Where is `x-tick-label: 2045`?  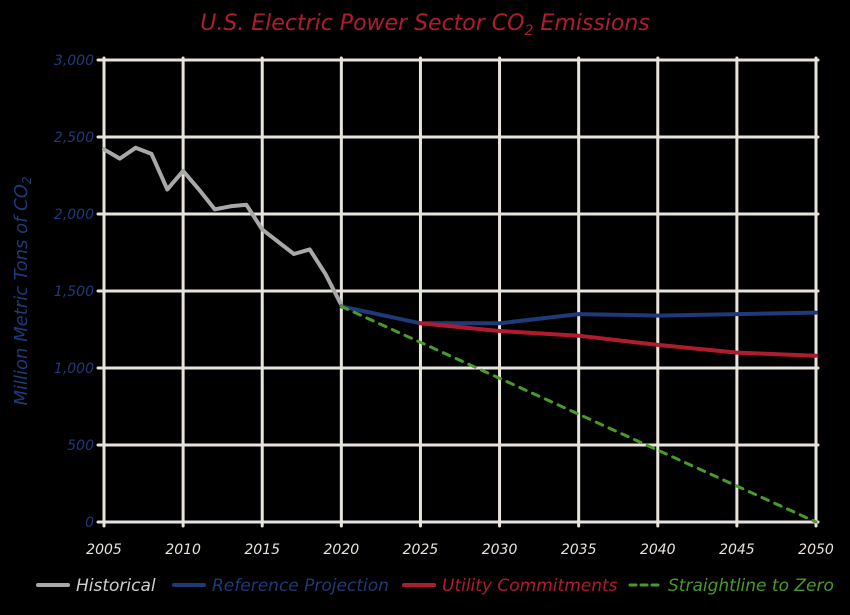 x-tick-label: 2045 is located at coordinates (737, 550).